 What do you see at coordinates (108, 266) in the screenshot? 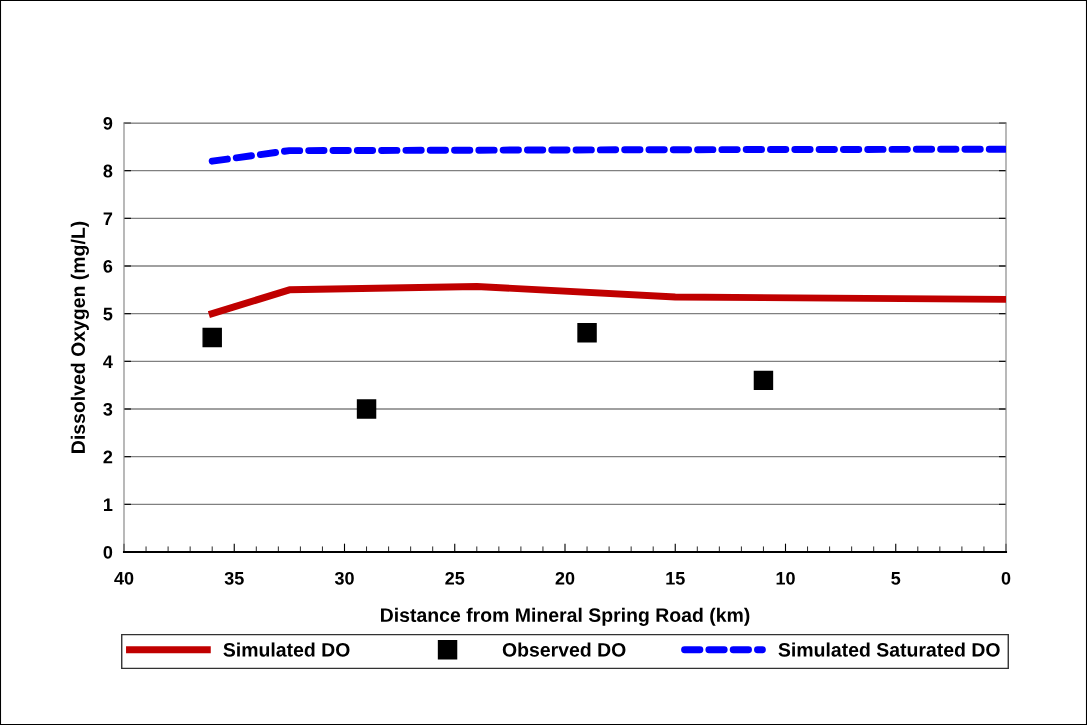
I see `y-tick-label: 6` at bounding box center [108, 266].